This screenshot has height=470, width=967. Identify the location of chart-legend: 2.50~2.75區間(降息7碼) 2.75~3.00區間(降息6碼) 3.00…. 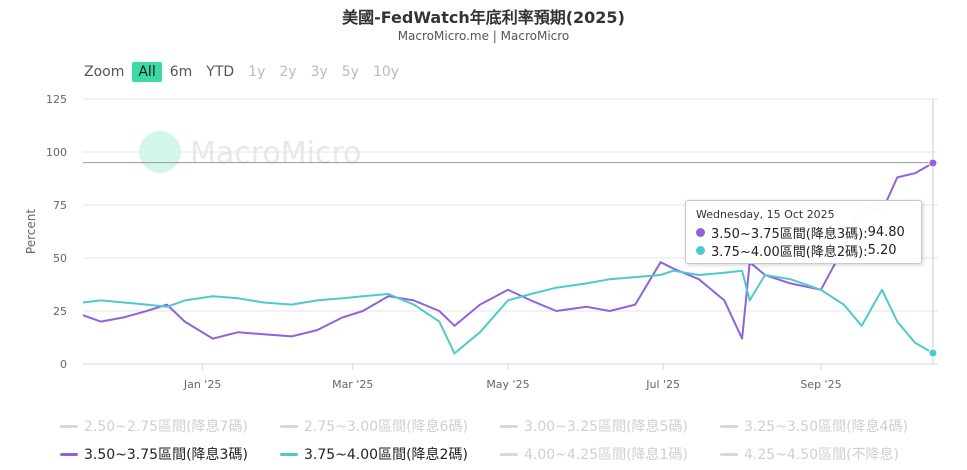
(500, 440).